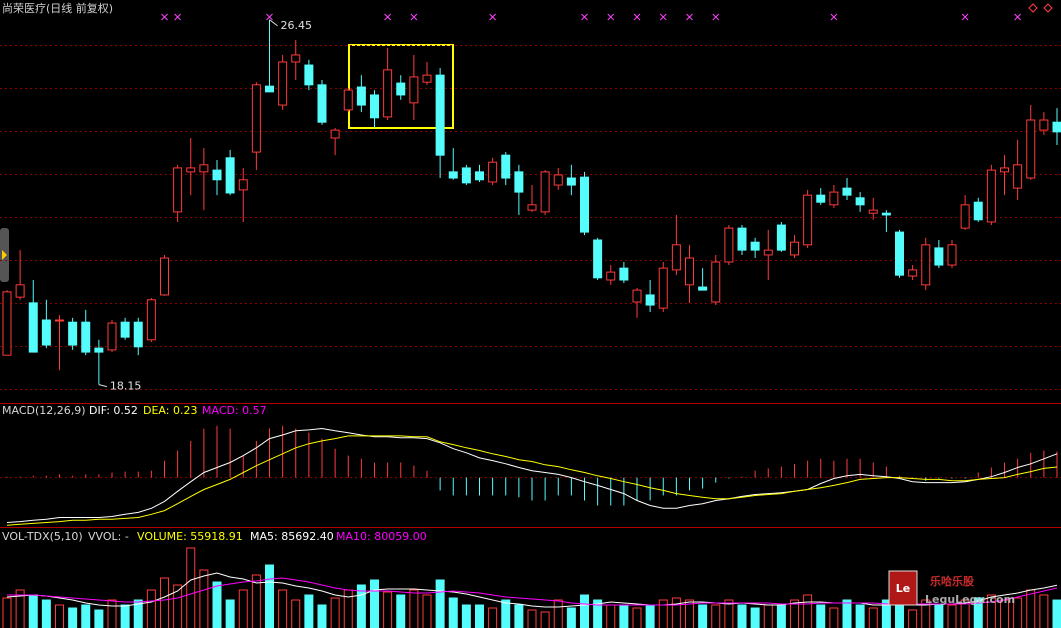 This screenshot has height=628, width=1061. What do you see at coordinates (532, 480) in the screenshot?
I see `indicator-line` at bounding box center [532, 480].